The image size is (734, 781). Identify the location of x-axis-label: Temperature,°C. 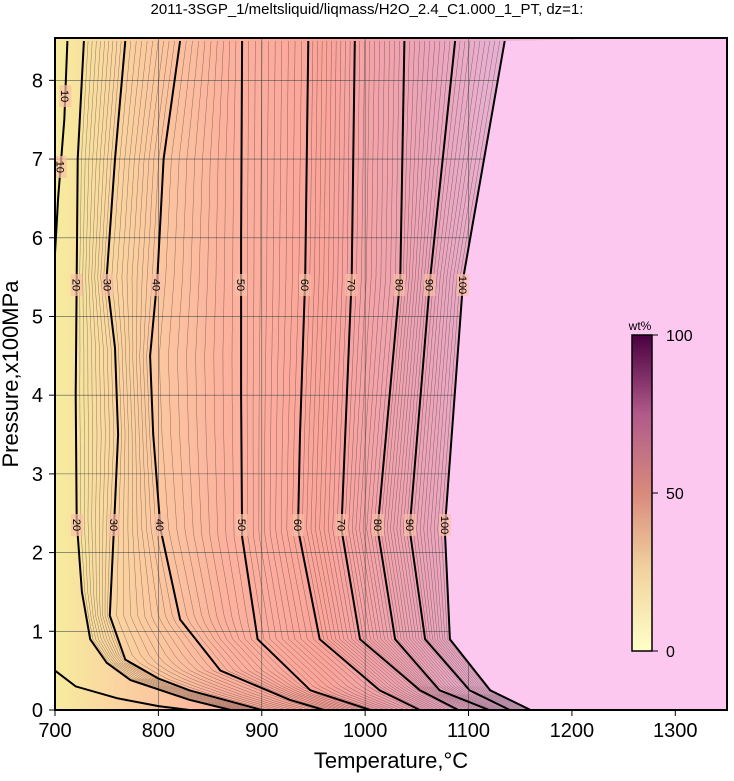
(391, 760).